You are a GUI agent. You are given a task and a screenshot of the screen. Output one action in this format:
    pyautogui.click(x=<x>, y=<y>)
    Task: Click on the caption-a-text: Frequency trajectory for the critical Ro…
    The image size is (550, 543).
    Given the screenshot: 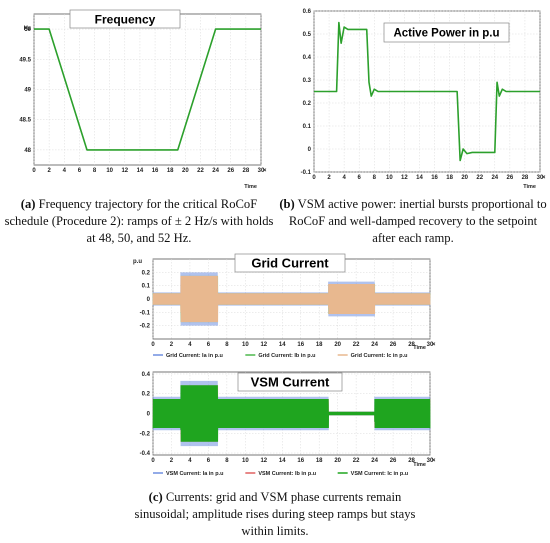 What is the action you would take?
    pyautogui.click(x=139, y=221)
    